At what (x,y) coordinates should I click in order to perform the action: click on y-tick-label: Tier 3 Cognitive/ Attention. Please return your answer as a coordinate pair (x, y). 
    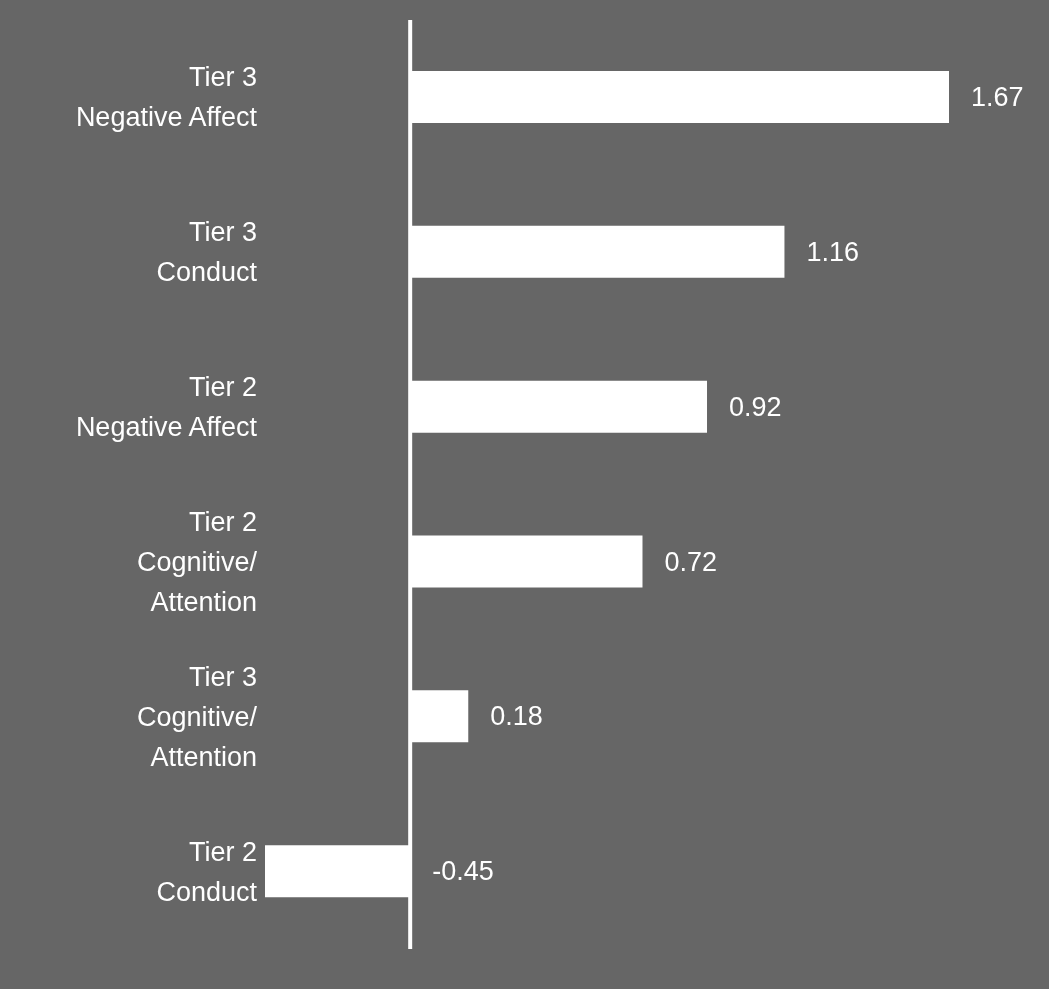
    Looking at the image, I should click on (197, 716).